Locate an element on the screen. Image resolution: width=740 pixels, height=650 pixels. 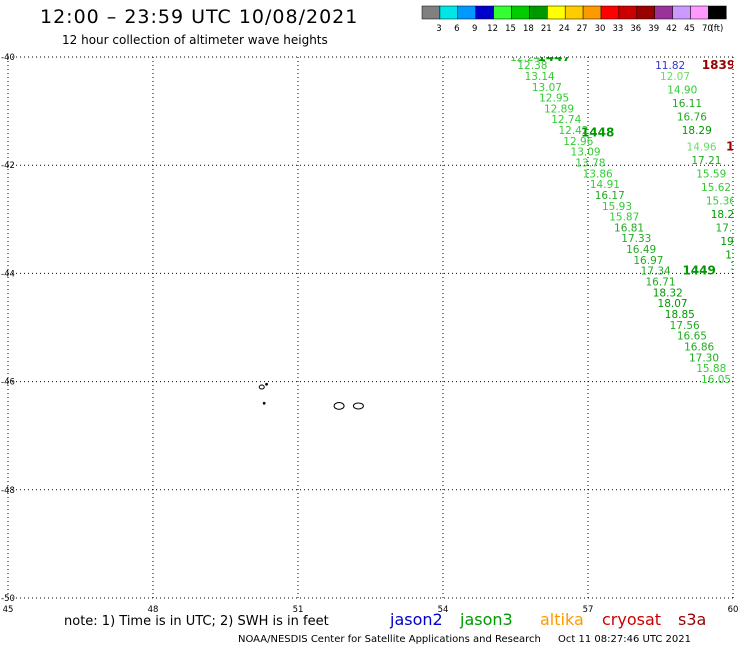
wave-height-label: 12.95 is located at coordinates (554, 99).